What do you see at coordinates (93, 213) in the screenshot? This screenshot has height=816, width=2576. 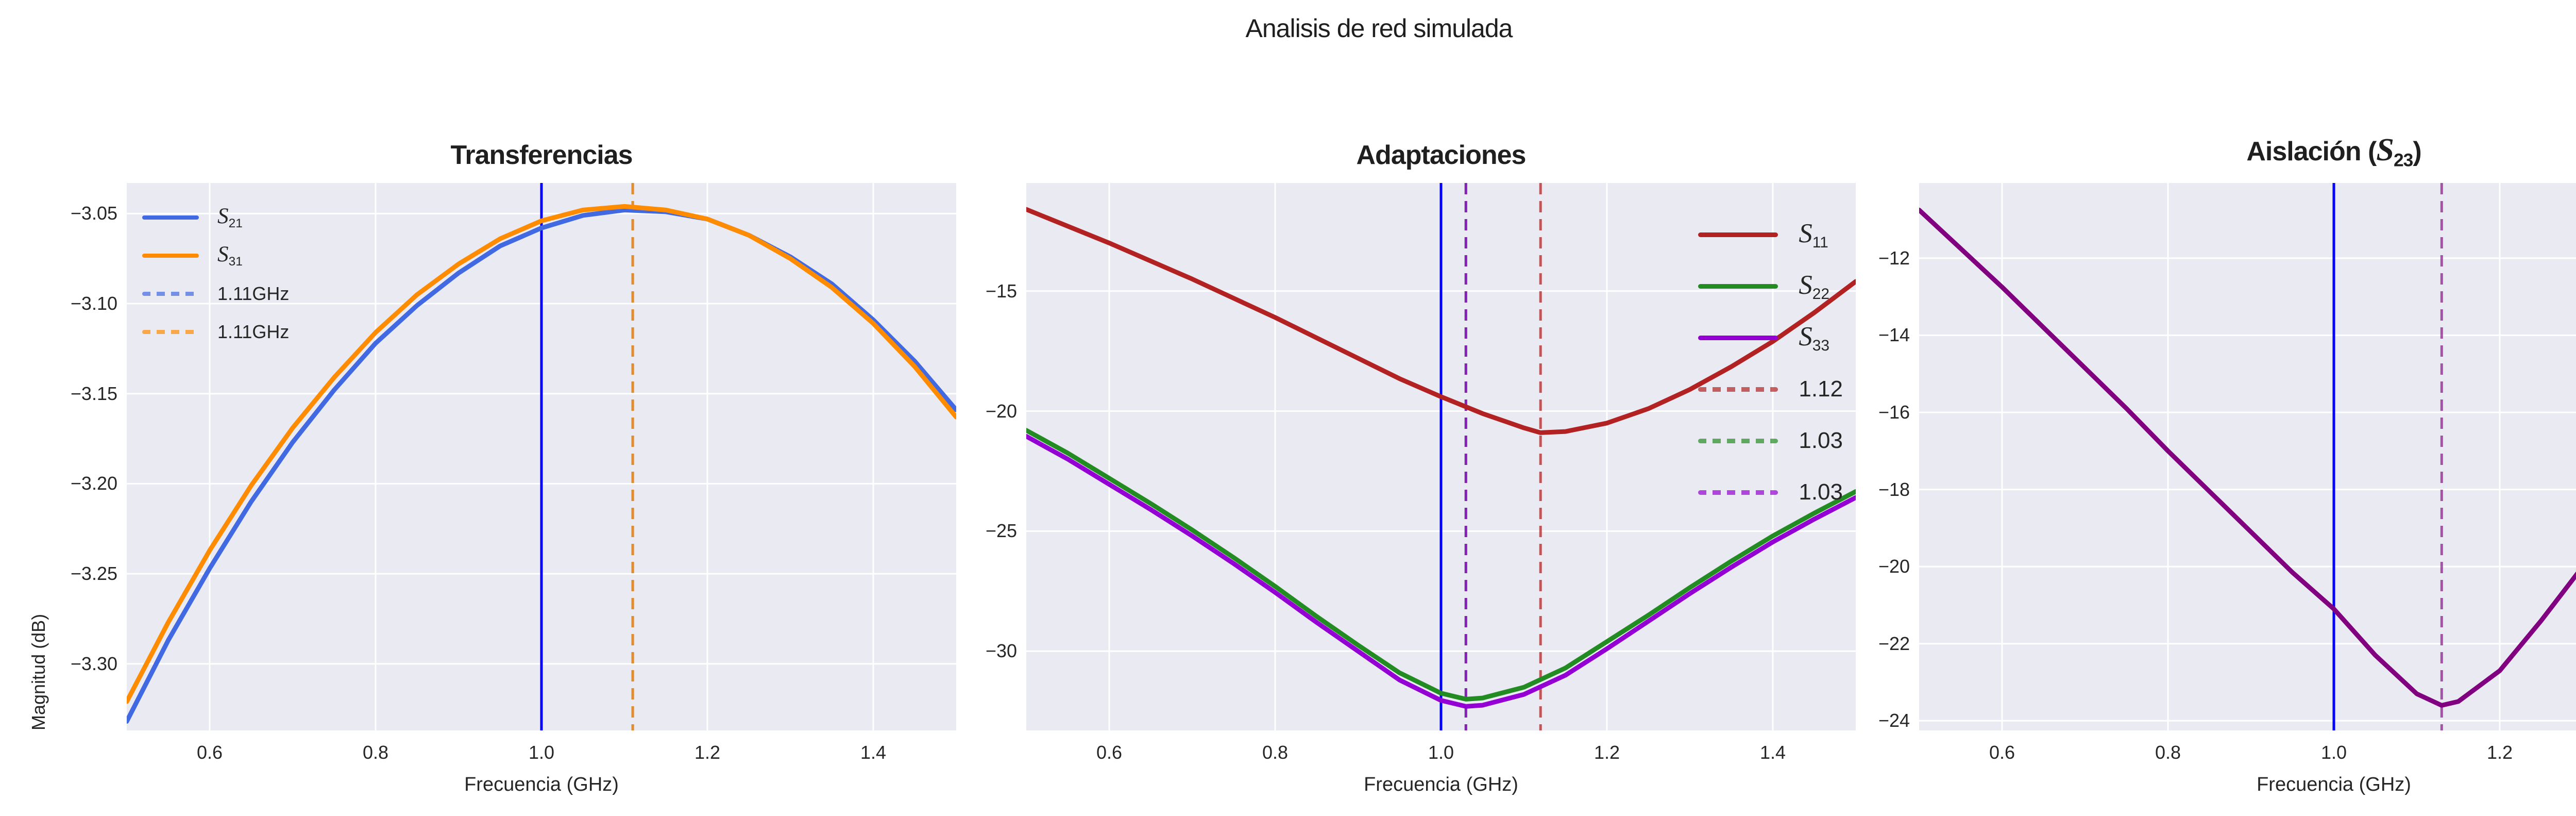 I see `y-tick-label: −3.05` at bounding box center [93, 213].